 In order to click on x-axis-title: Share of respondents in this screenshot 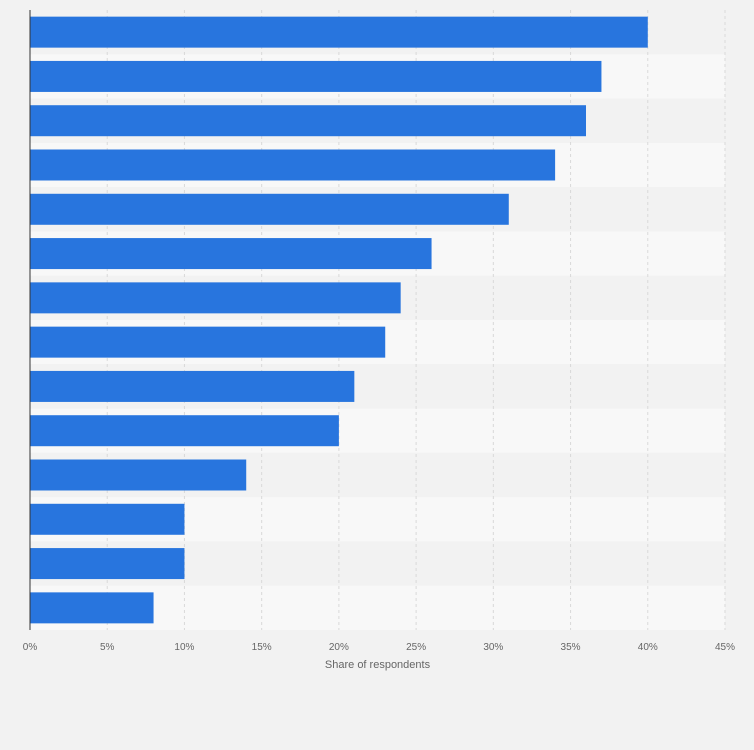, I will do `click(378, 665)`.